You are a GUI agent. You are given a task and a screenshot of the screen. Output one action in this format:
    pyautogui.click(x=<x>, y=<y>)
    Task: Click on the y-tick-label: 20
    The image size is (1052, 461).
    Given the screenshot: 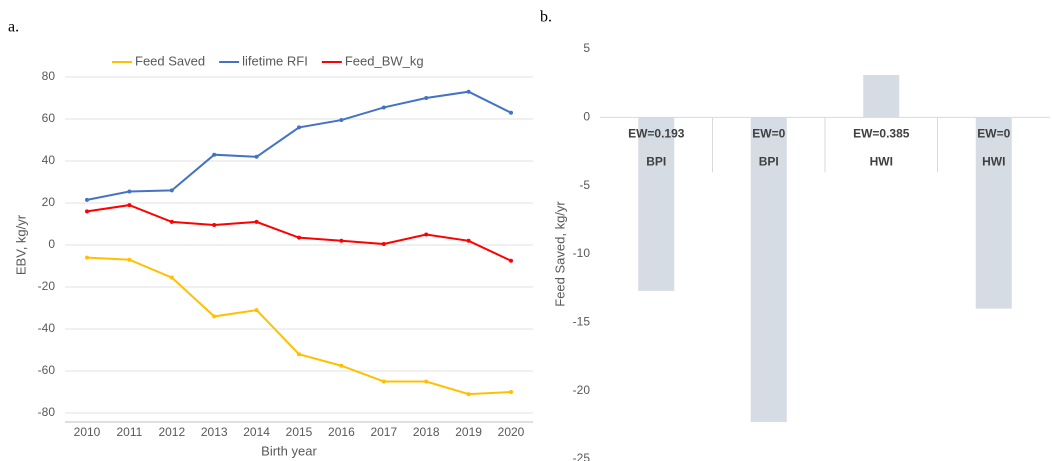 What is the action you would take?
    pyautogui.click(x=49, y=202)
    